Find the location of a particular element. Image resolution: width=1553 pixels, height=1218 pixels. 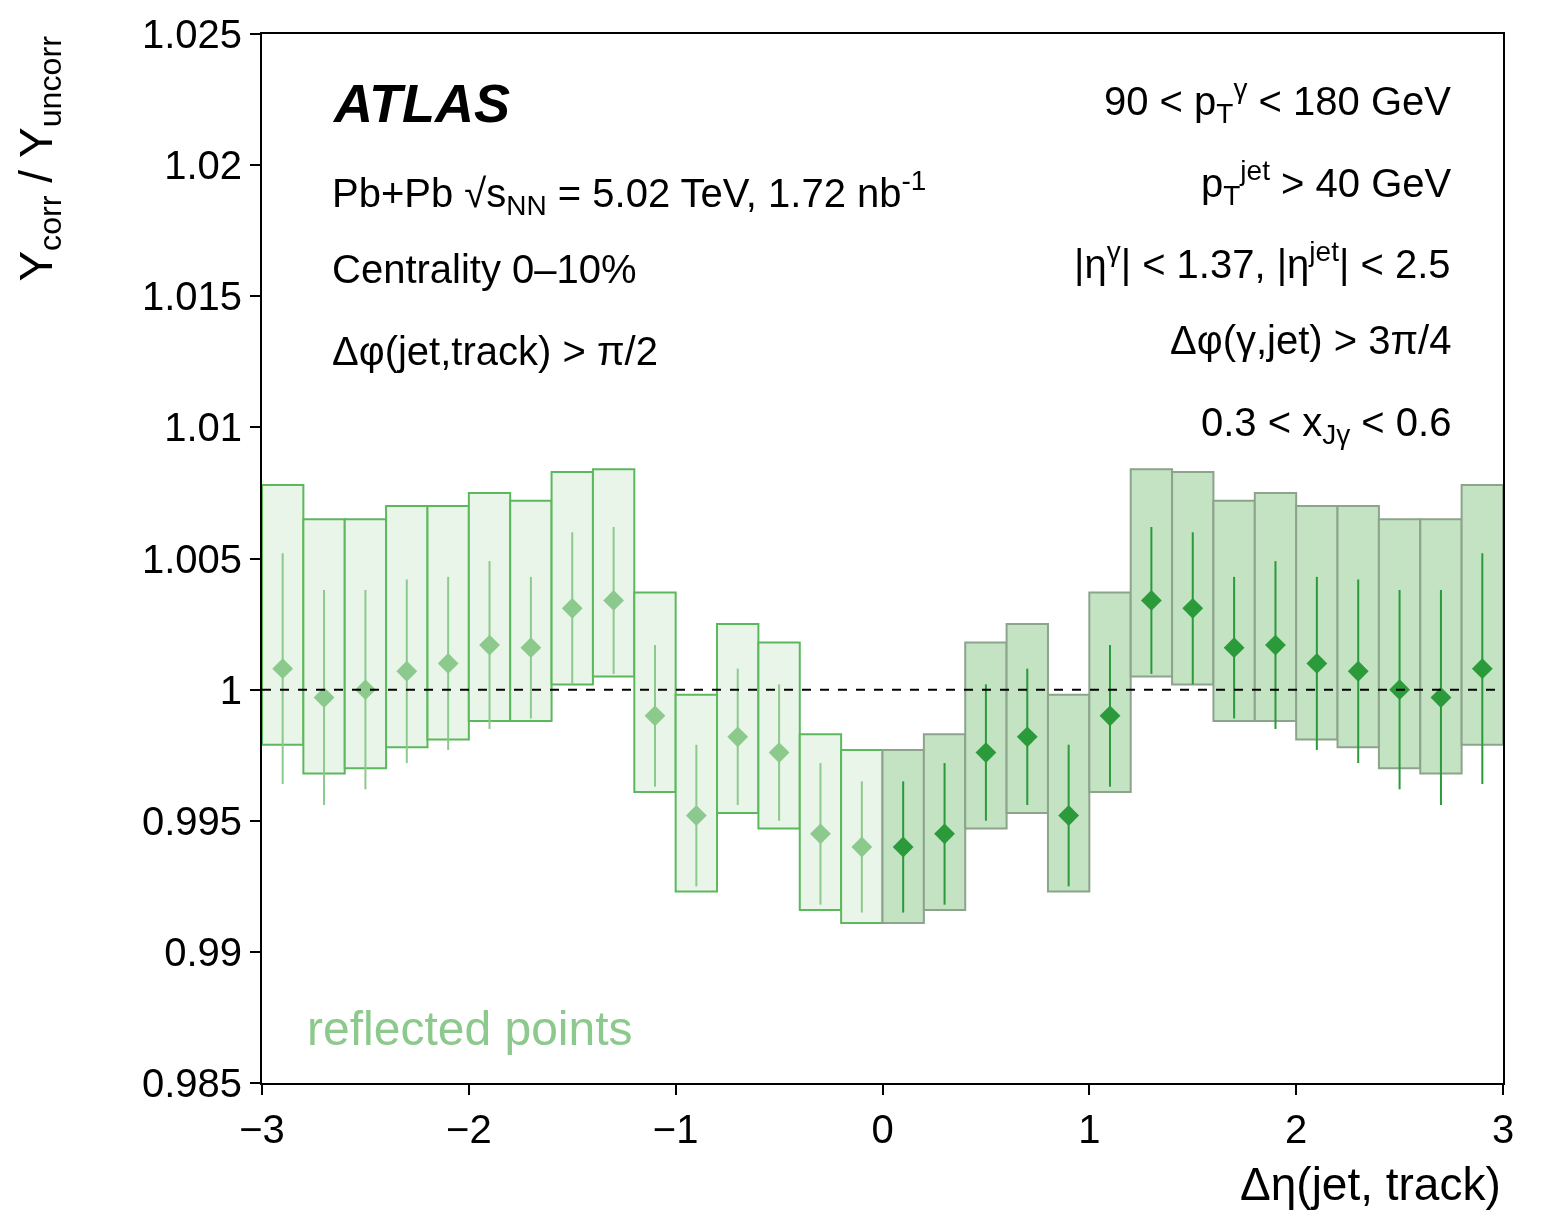

annotation: Pb+Pb √s$_{NN}$ = 5.02 TeV, 1.72 nb$^{-1}$ is located at coordinates (629, 193).